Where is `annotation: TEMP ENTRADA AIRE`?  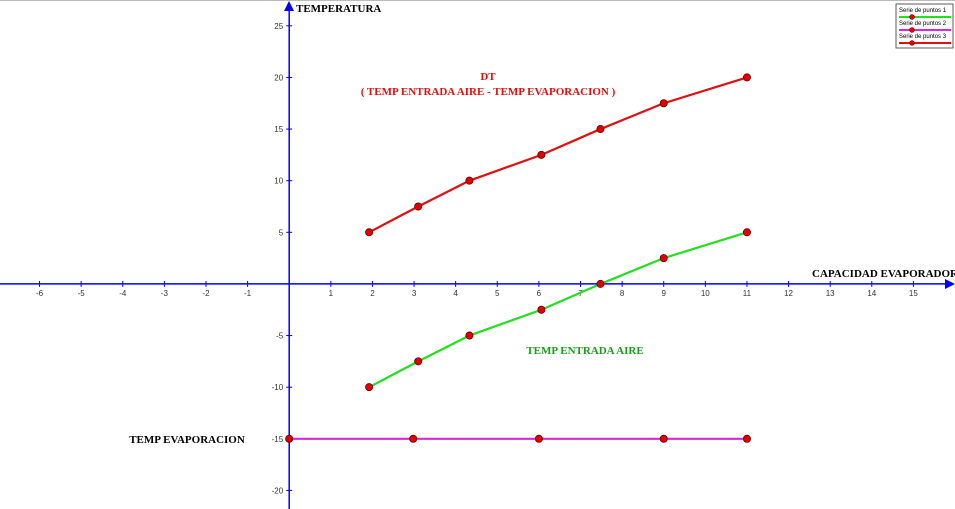 annotation: TEMP ENTRADA AIRE is located at coordinates (584, 351).